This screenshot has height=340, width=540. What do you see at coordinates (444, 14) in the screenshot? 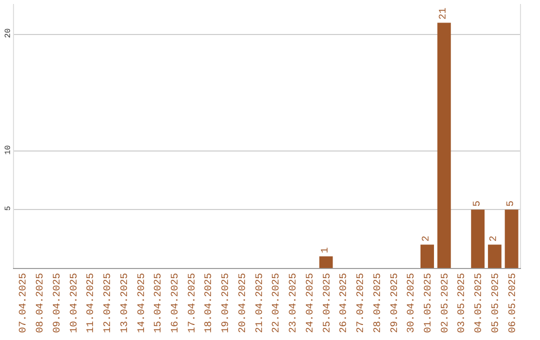
I see `data-label: 21` at bounding box center [444, 14].